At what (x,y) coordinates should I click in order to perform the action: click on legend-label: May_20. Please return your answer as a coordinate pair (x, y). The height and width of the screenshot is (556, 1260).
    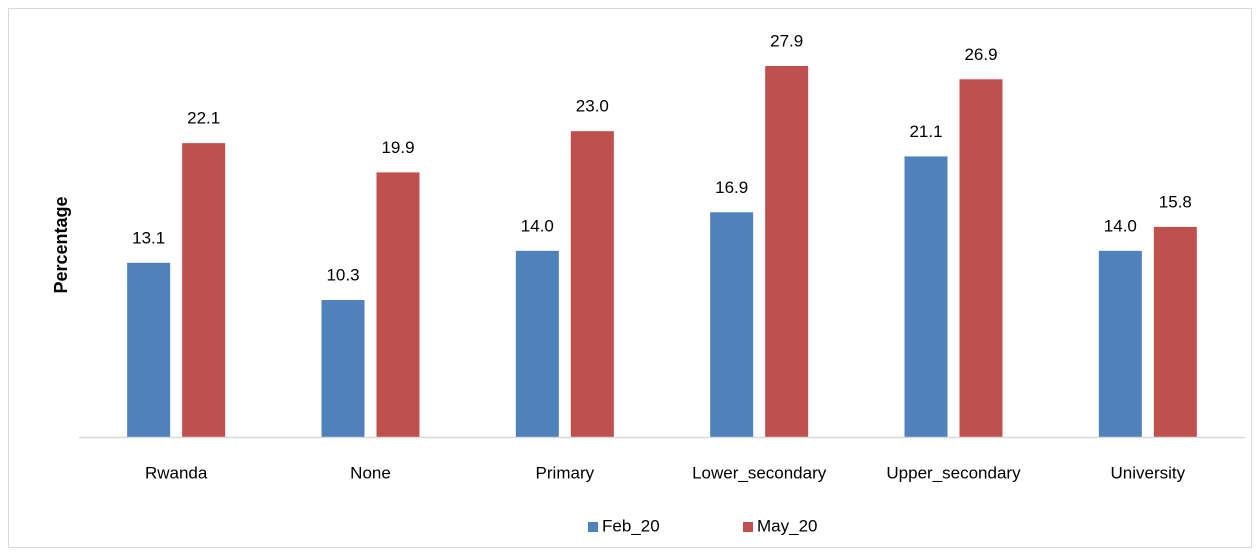
    Looking at the image, I should click on (787, 525).